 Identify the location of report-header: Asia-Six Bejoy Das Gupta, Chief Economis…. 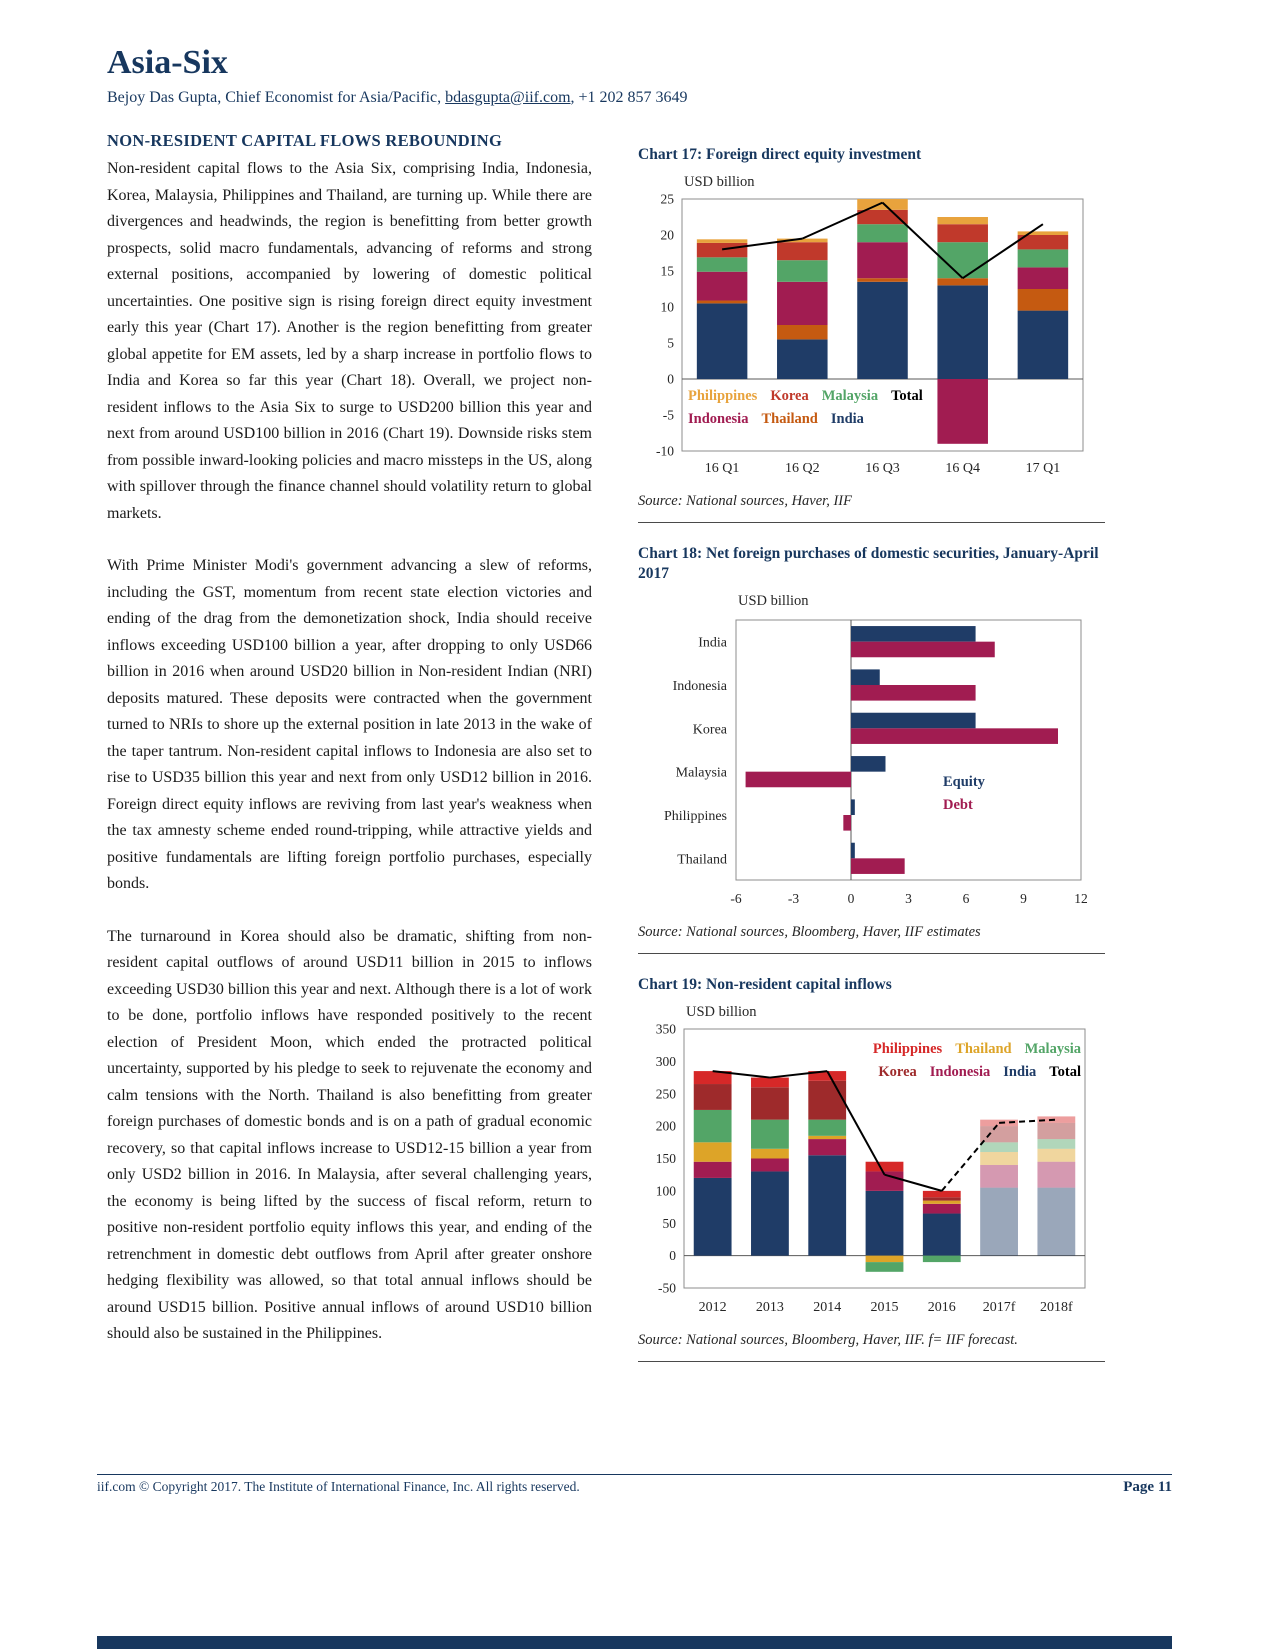
(607, 75).